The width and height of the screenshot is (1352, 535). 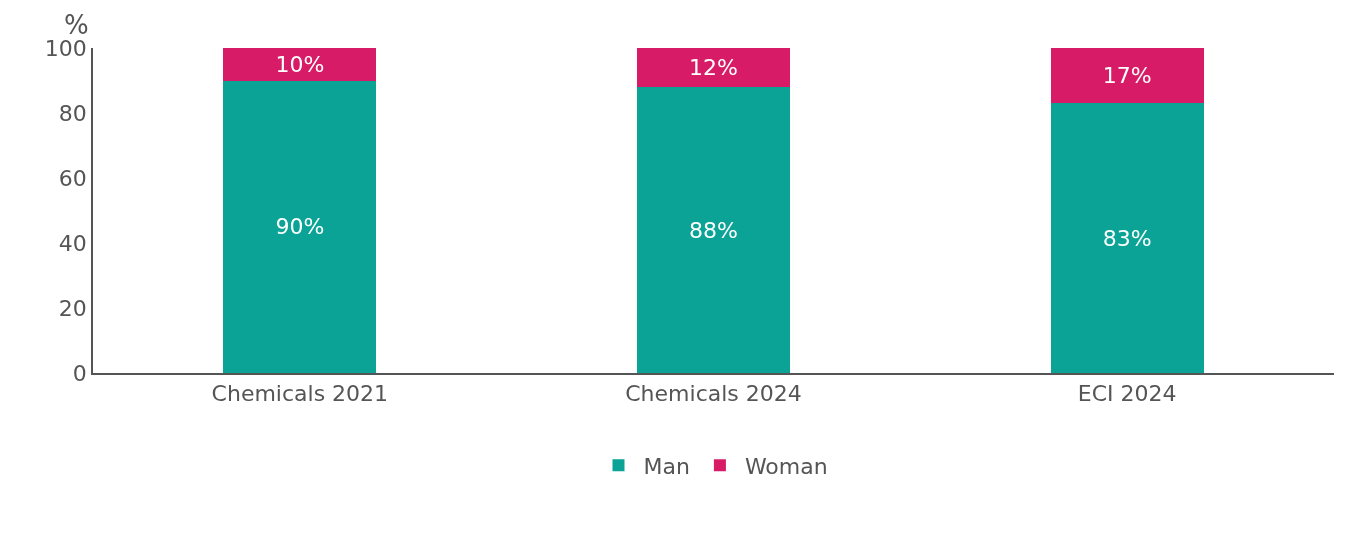 I want to click on data-label: 17%, so click(x=1127, y=76).